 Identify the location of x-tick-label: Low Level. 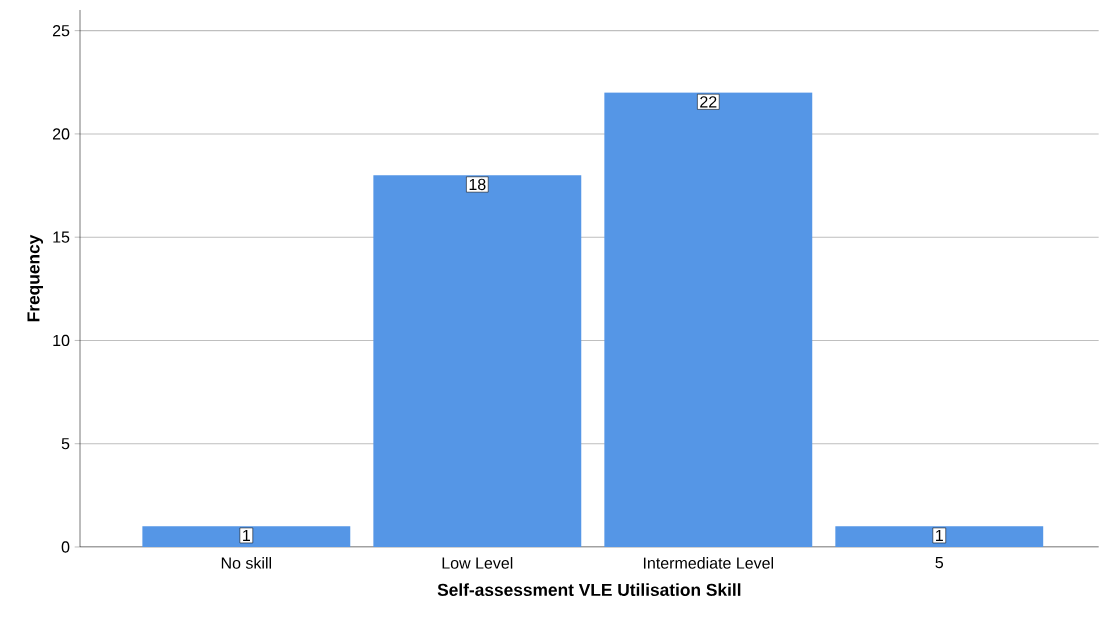
(477, 563).